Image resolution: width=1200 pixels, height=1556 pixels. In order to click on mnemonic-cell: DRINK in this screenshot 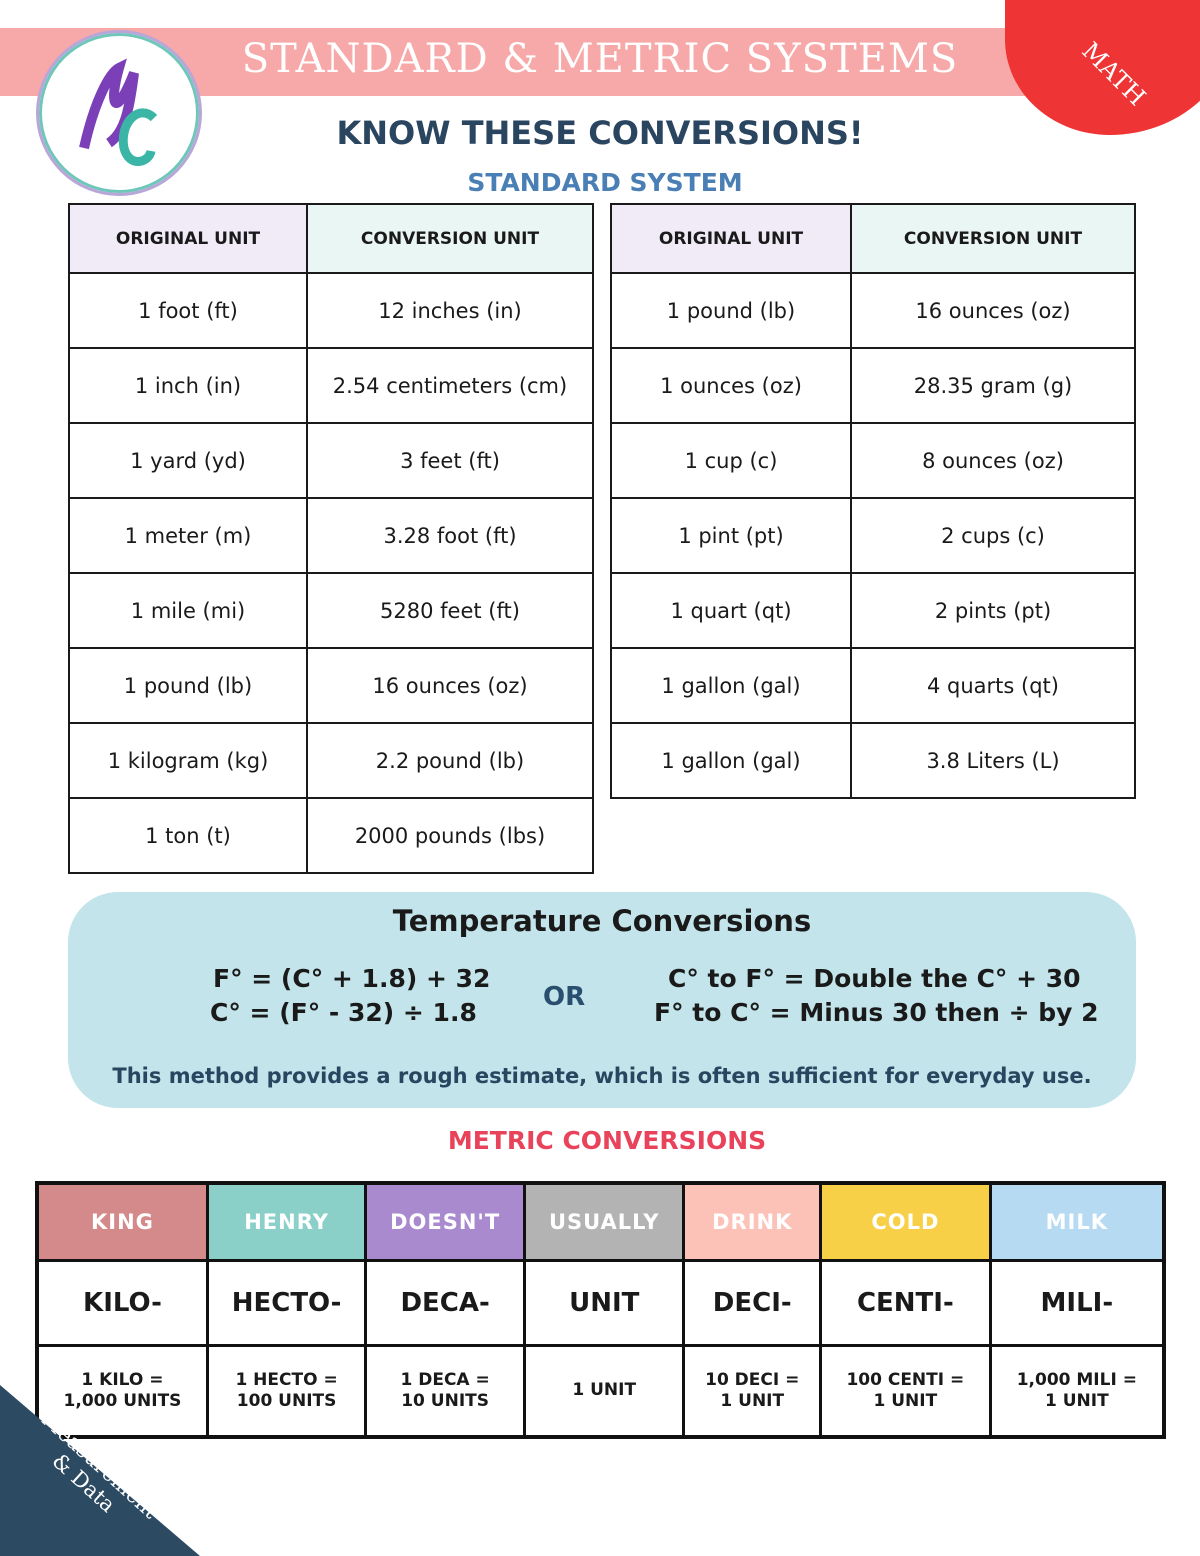, I will do `click(752, 1221)`.